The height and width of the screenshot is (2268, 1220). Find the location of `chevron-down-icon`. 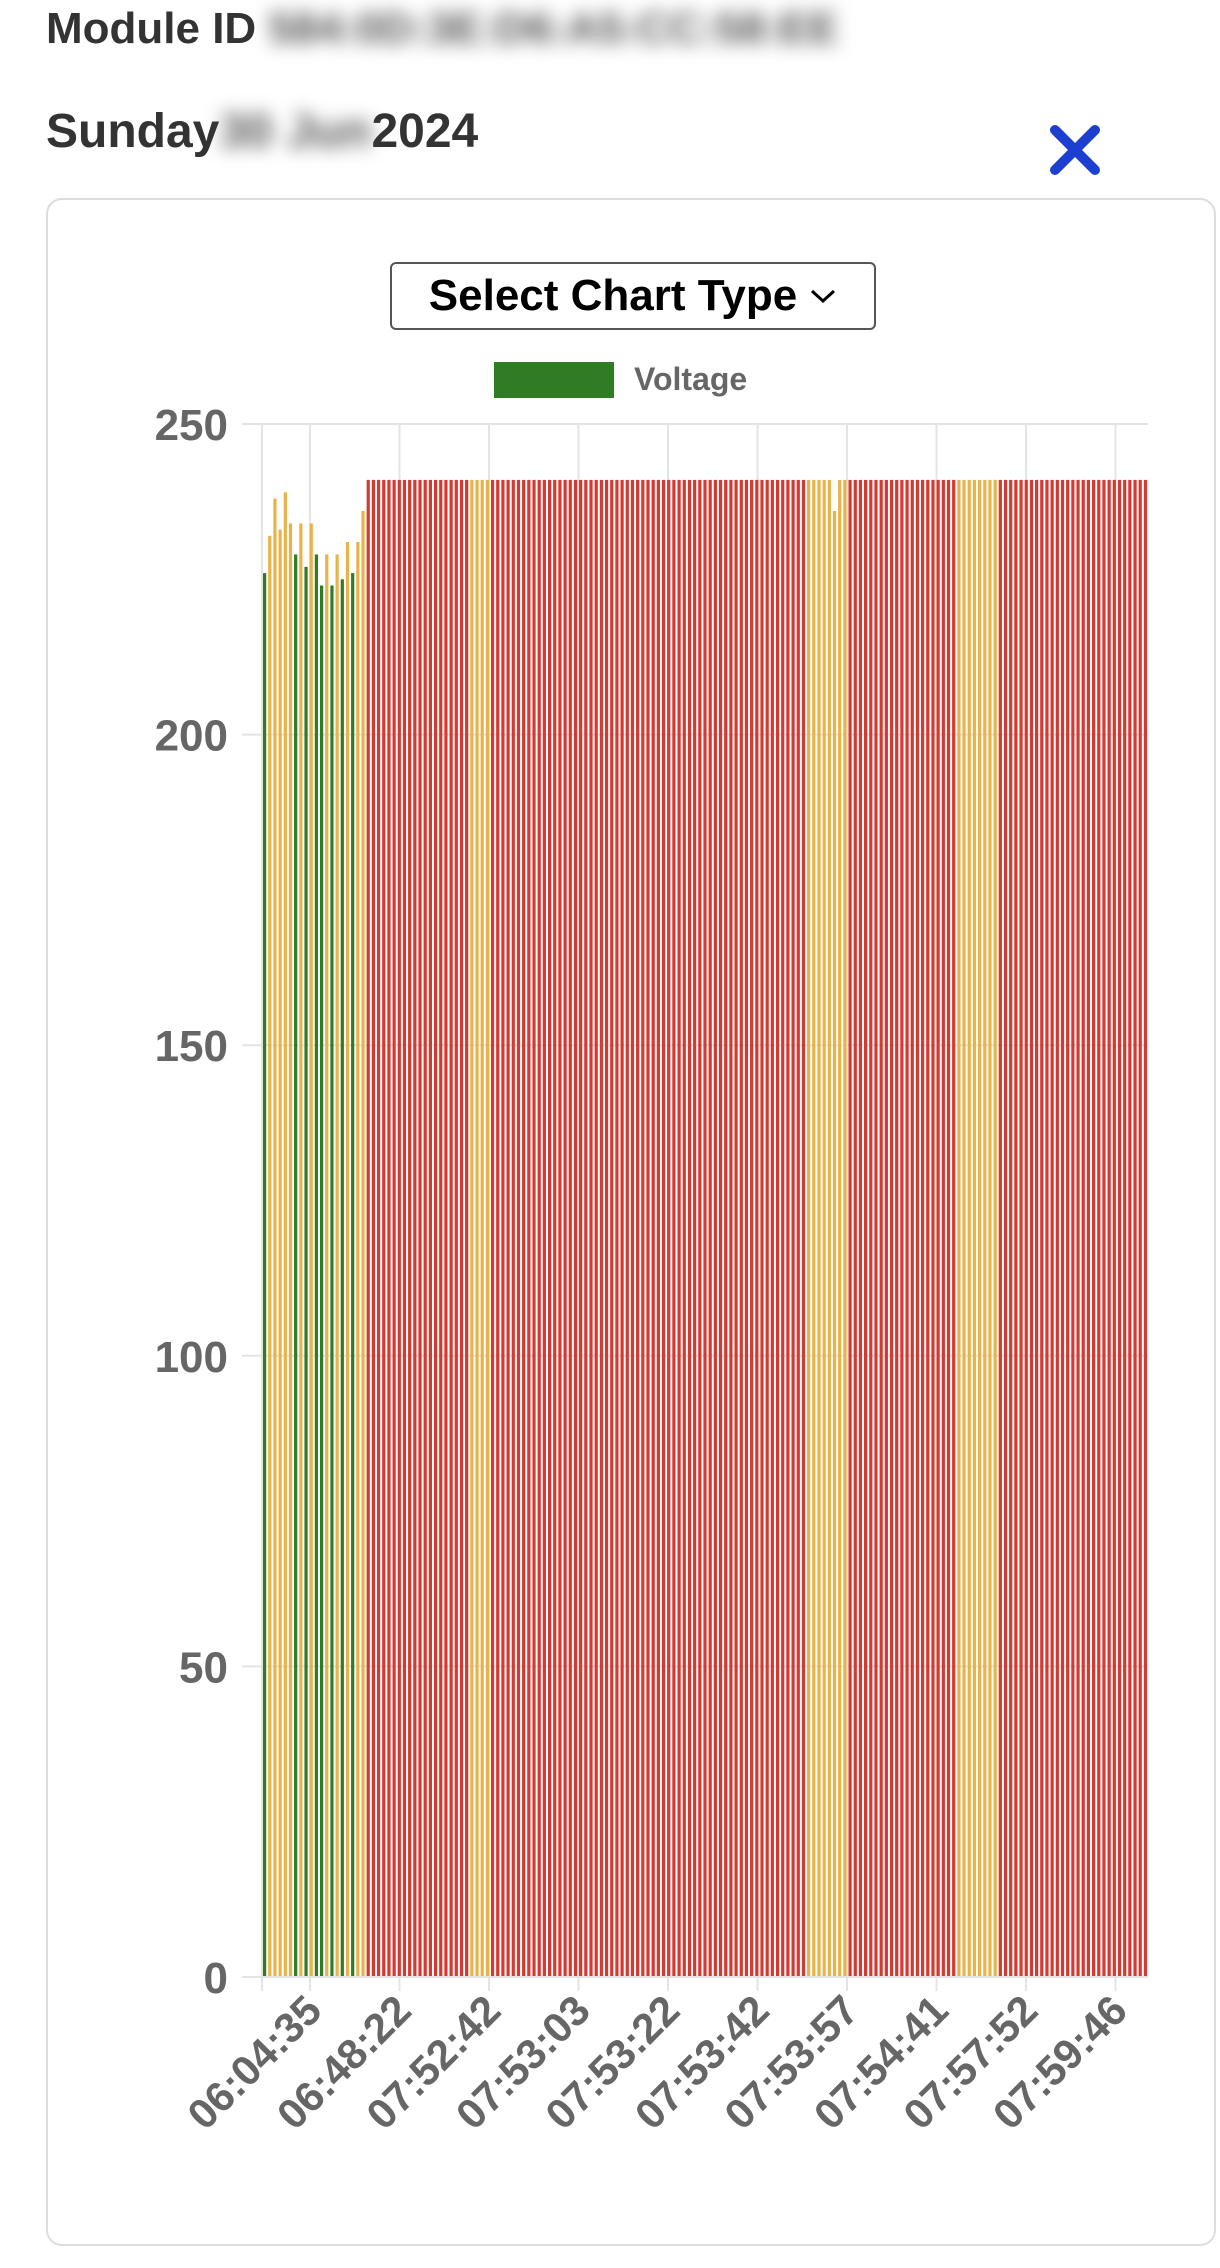

chevron-down-icon is located at coordinates (823, 296).